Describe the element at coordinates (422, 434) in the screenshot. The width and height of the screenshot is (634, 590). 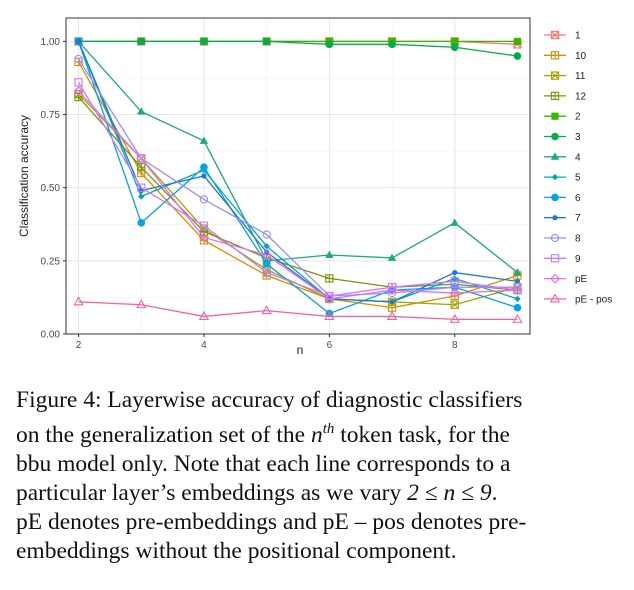
I see `caption-text: token task, for the` at that location.